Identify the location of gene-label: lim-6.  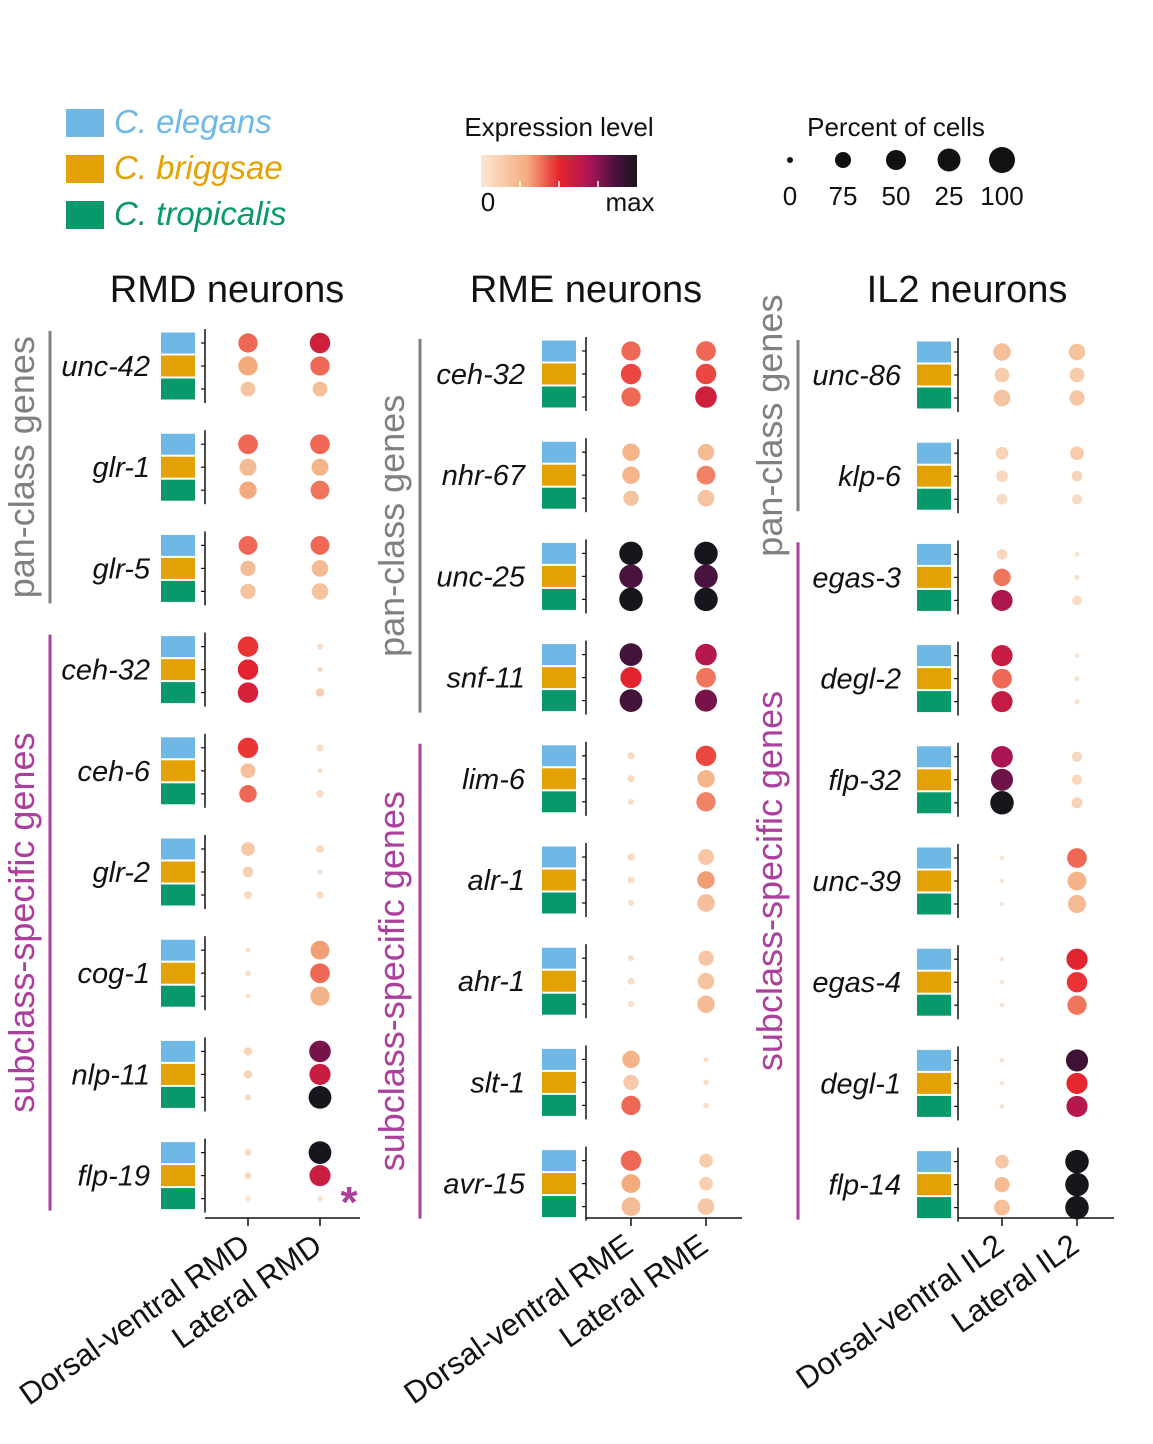
(494, 780).